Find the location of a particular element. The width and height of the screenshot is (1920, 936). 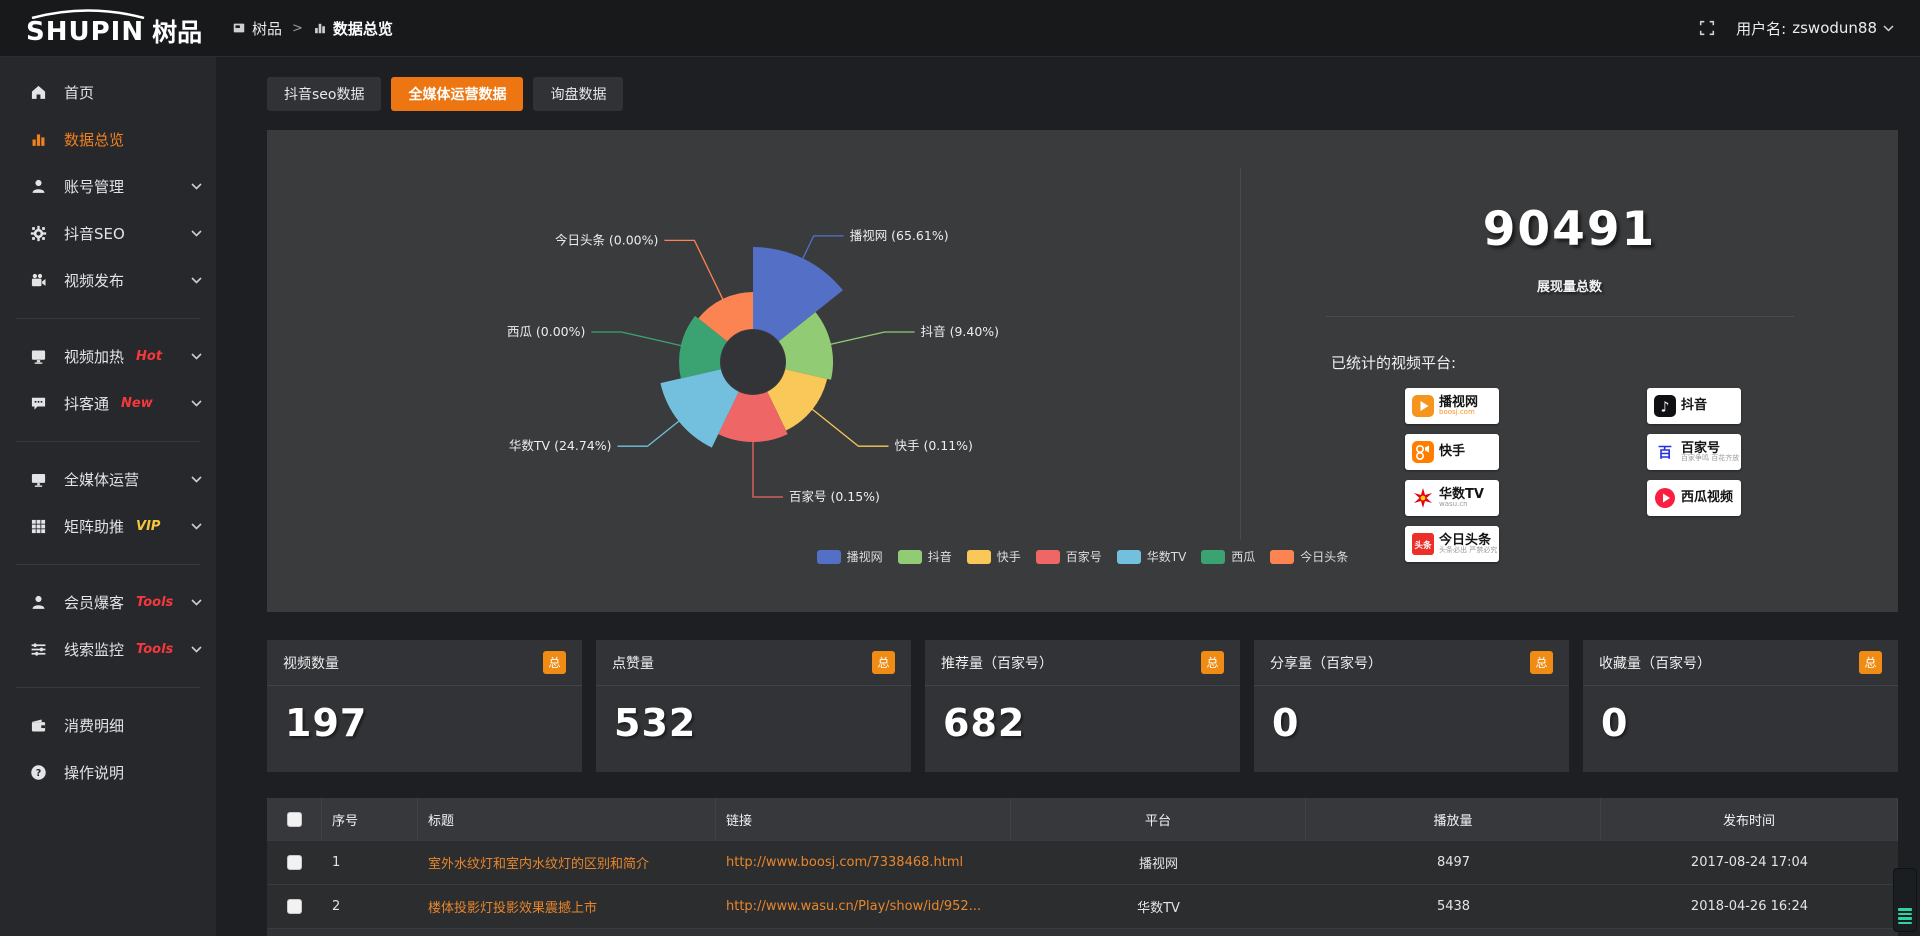

platform-badge-抖音: ♪ 抖音 is located at coordinates (1694, 406).